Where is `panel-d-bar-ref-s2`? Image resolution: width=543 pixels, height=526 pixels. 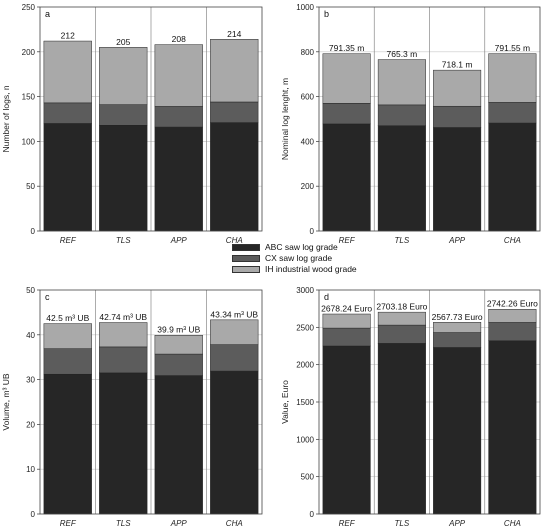 panel-d-bar-ref-s2 is located at coordinates (346, 321).